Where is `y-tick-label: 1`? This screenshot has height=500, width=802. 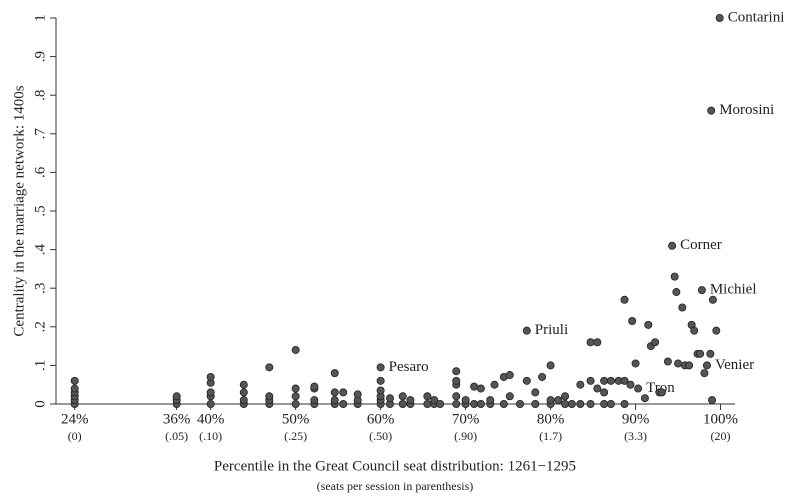
y-tick-label: 1 is located at coordinates (40, 18).